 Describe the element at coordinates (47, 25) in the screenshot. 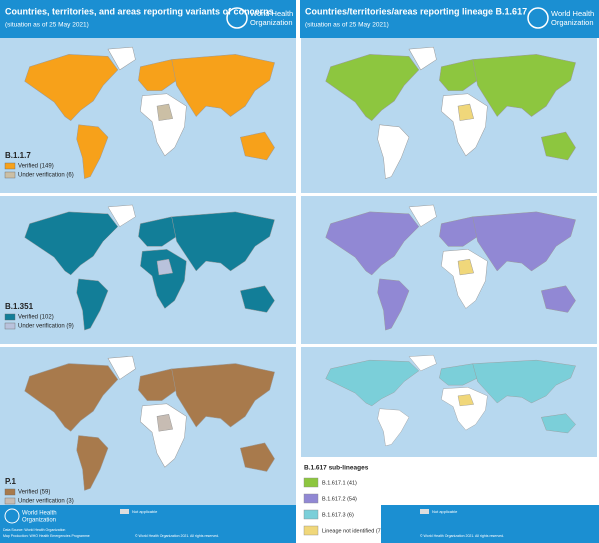

I see `left-subtitle: (situation as of 25 May 2021)` at that location.